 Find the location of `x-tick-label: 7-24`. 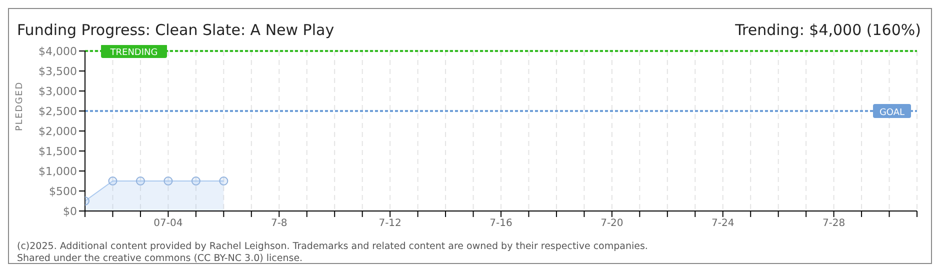

x-tick-label: 7-24 is located at coordinates (723, 224).